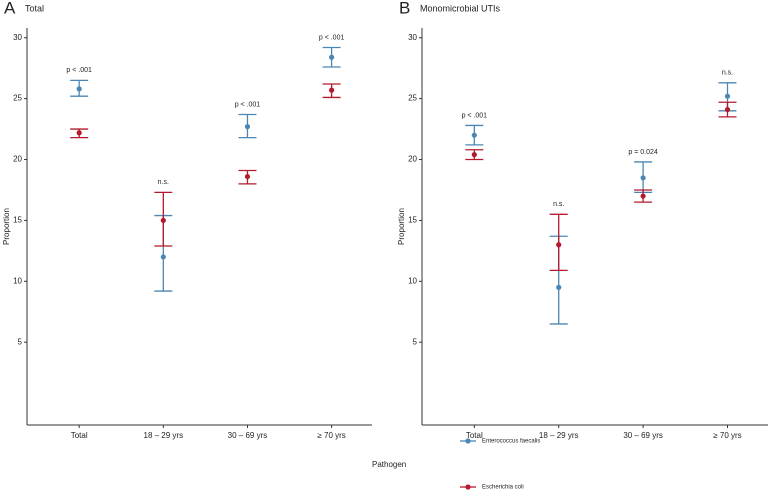  Describe the element at coordinates (10, 8) in the screenshot. I see `panel-label: A` at that location.